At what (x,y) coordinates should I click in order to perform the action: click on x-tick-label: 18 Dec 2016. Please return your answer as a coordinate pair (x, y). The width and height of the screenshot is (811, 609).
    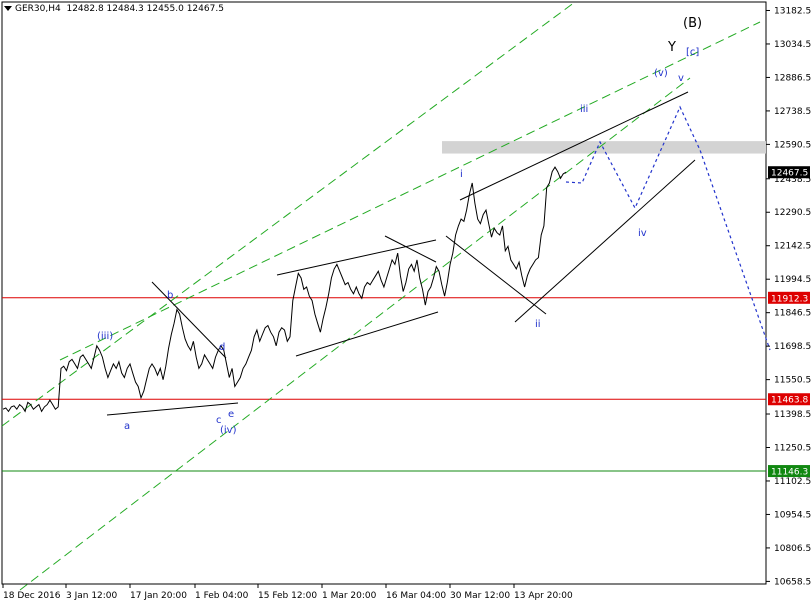
    Looking at the image, I should click on (32, 596).